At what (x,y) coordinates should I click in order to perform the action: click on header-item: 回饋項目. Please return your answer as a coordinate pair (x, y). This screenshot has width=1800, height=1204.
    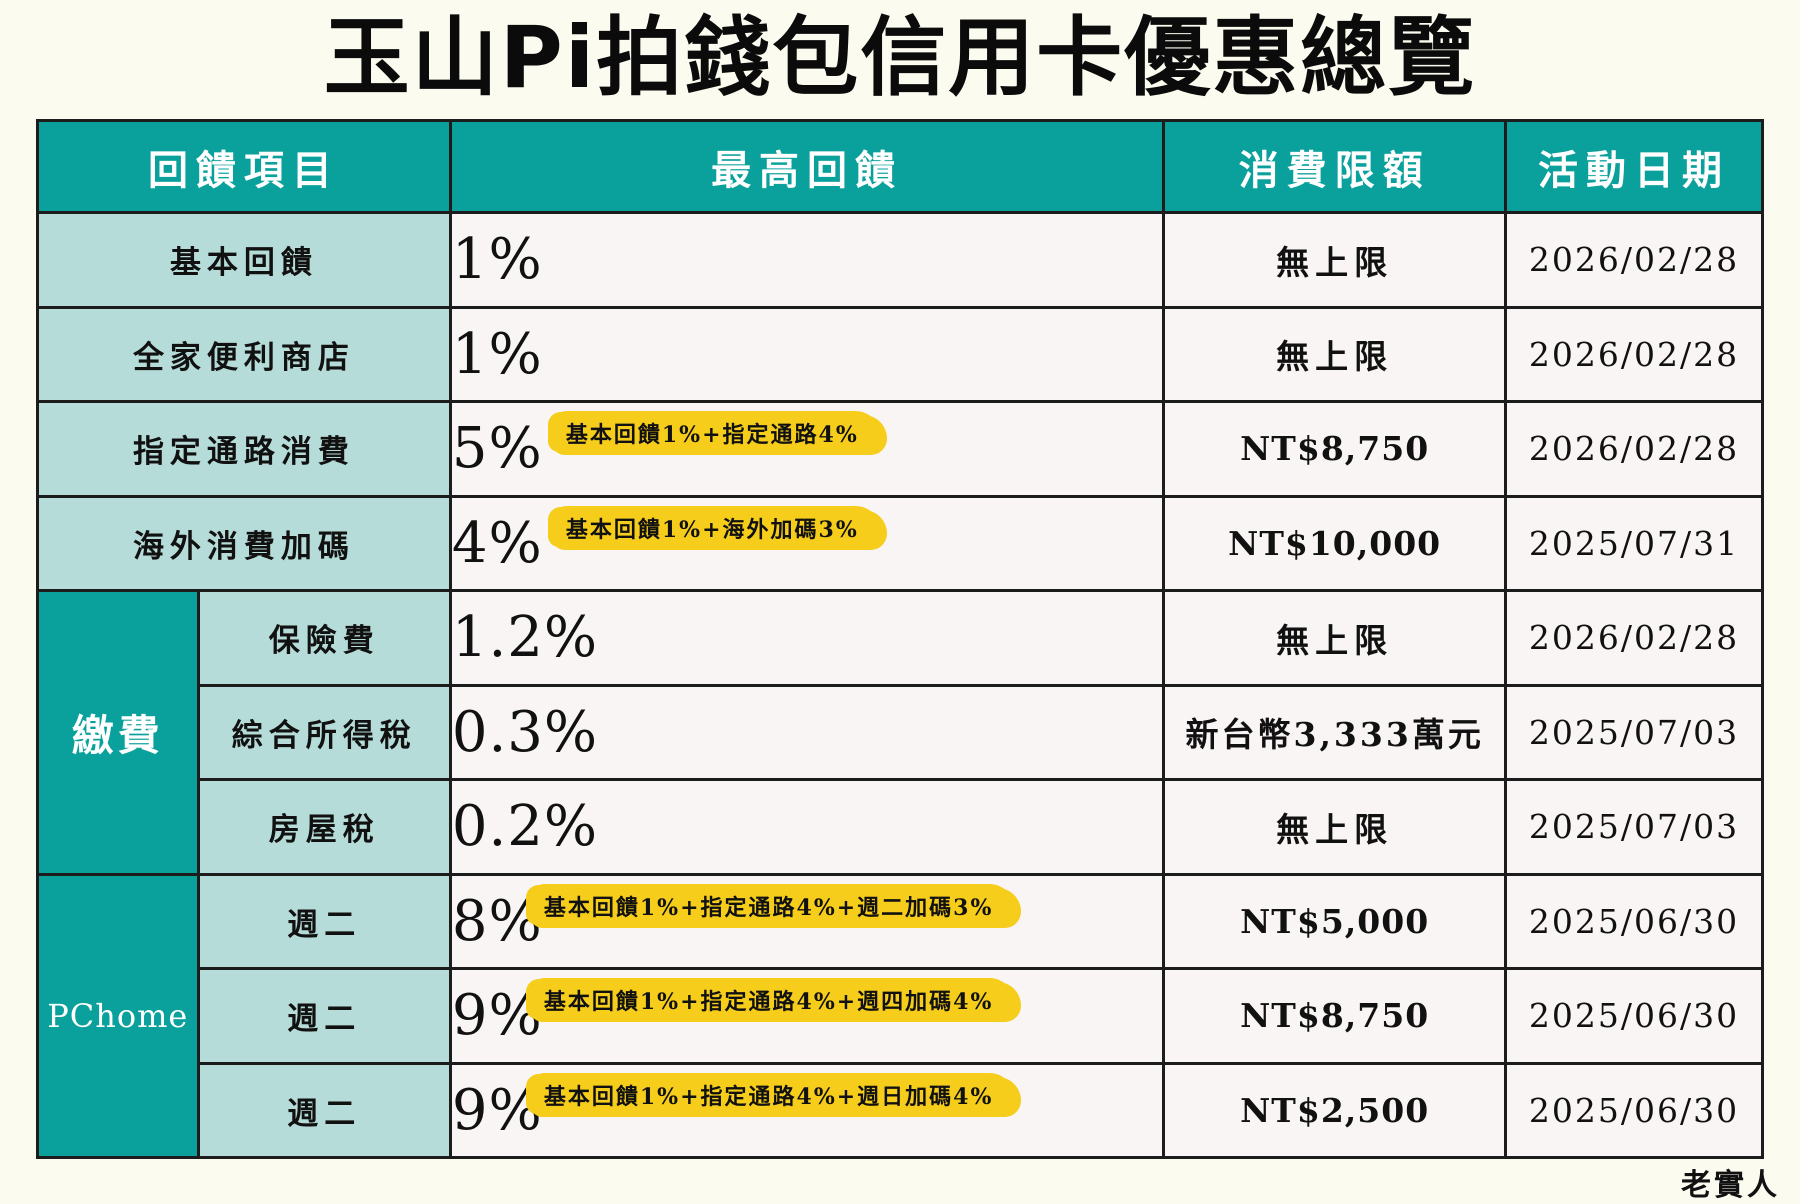
    Looking at the image, I should click on (244, 166).